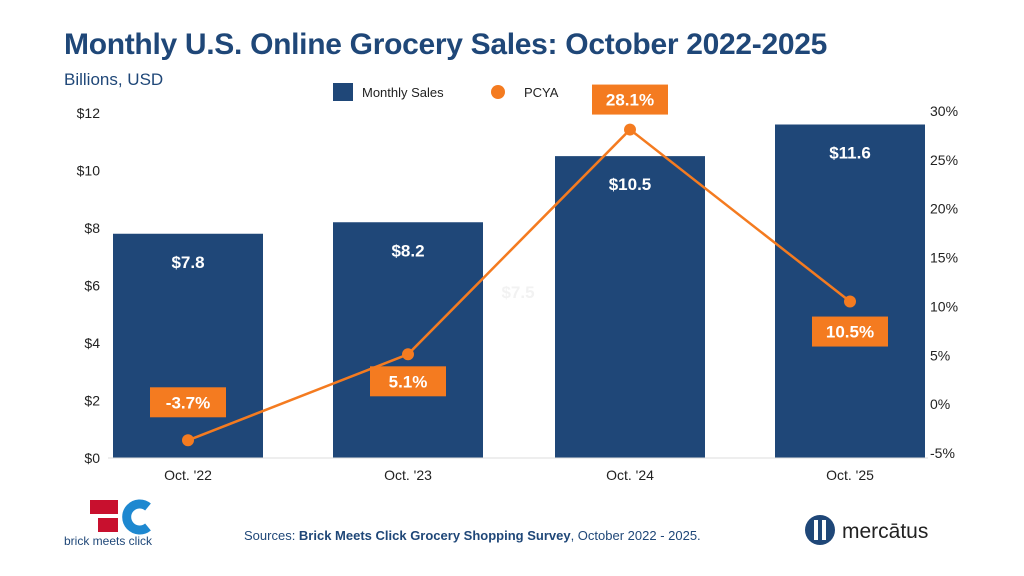 The width and height of the screenshot is (1024, 576). What do you see at coordinates (630, 184) in the screenshot?
I see `bar-label: $10.5` at bounding box center [630, 184].